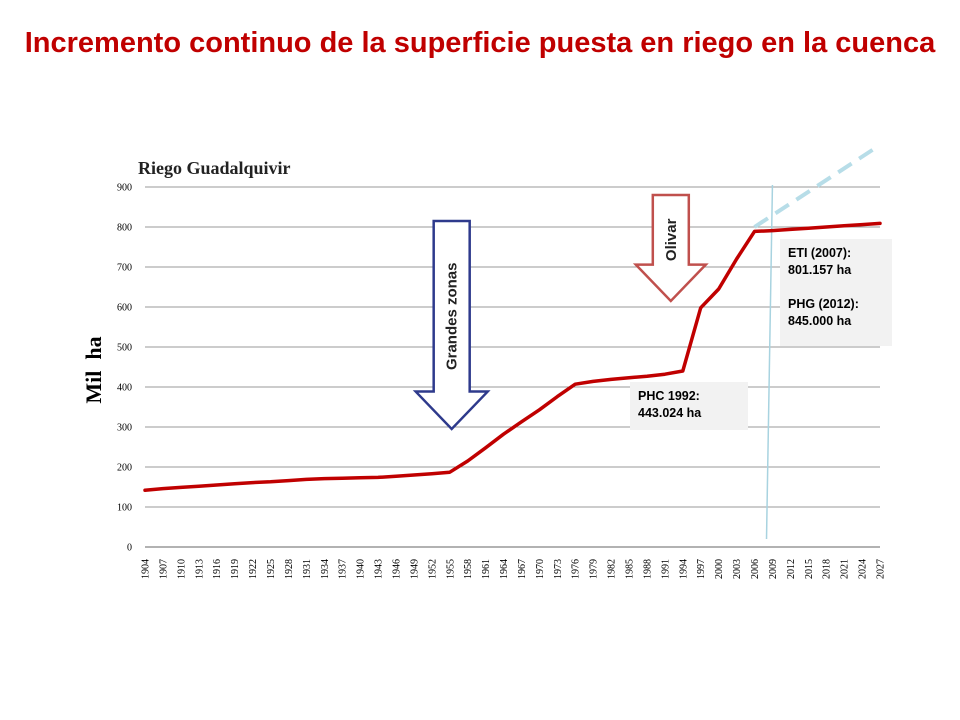  I want to click on chart-title: Riego Guadalquivir, so click(214, 168).